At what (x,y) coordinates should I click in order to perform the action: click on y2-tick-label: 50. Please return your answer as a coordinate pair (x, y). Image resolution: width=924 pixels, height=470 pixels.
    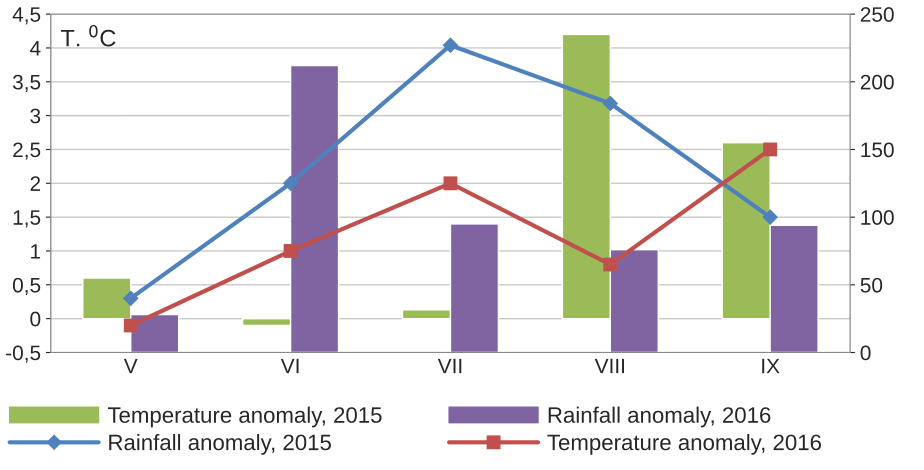
    Looking at the image, I should click on (871, 285).